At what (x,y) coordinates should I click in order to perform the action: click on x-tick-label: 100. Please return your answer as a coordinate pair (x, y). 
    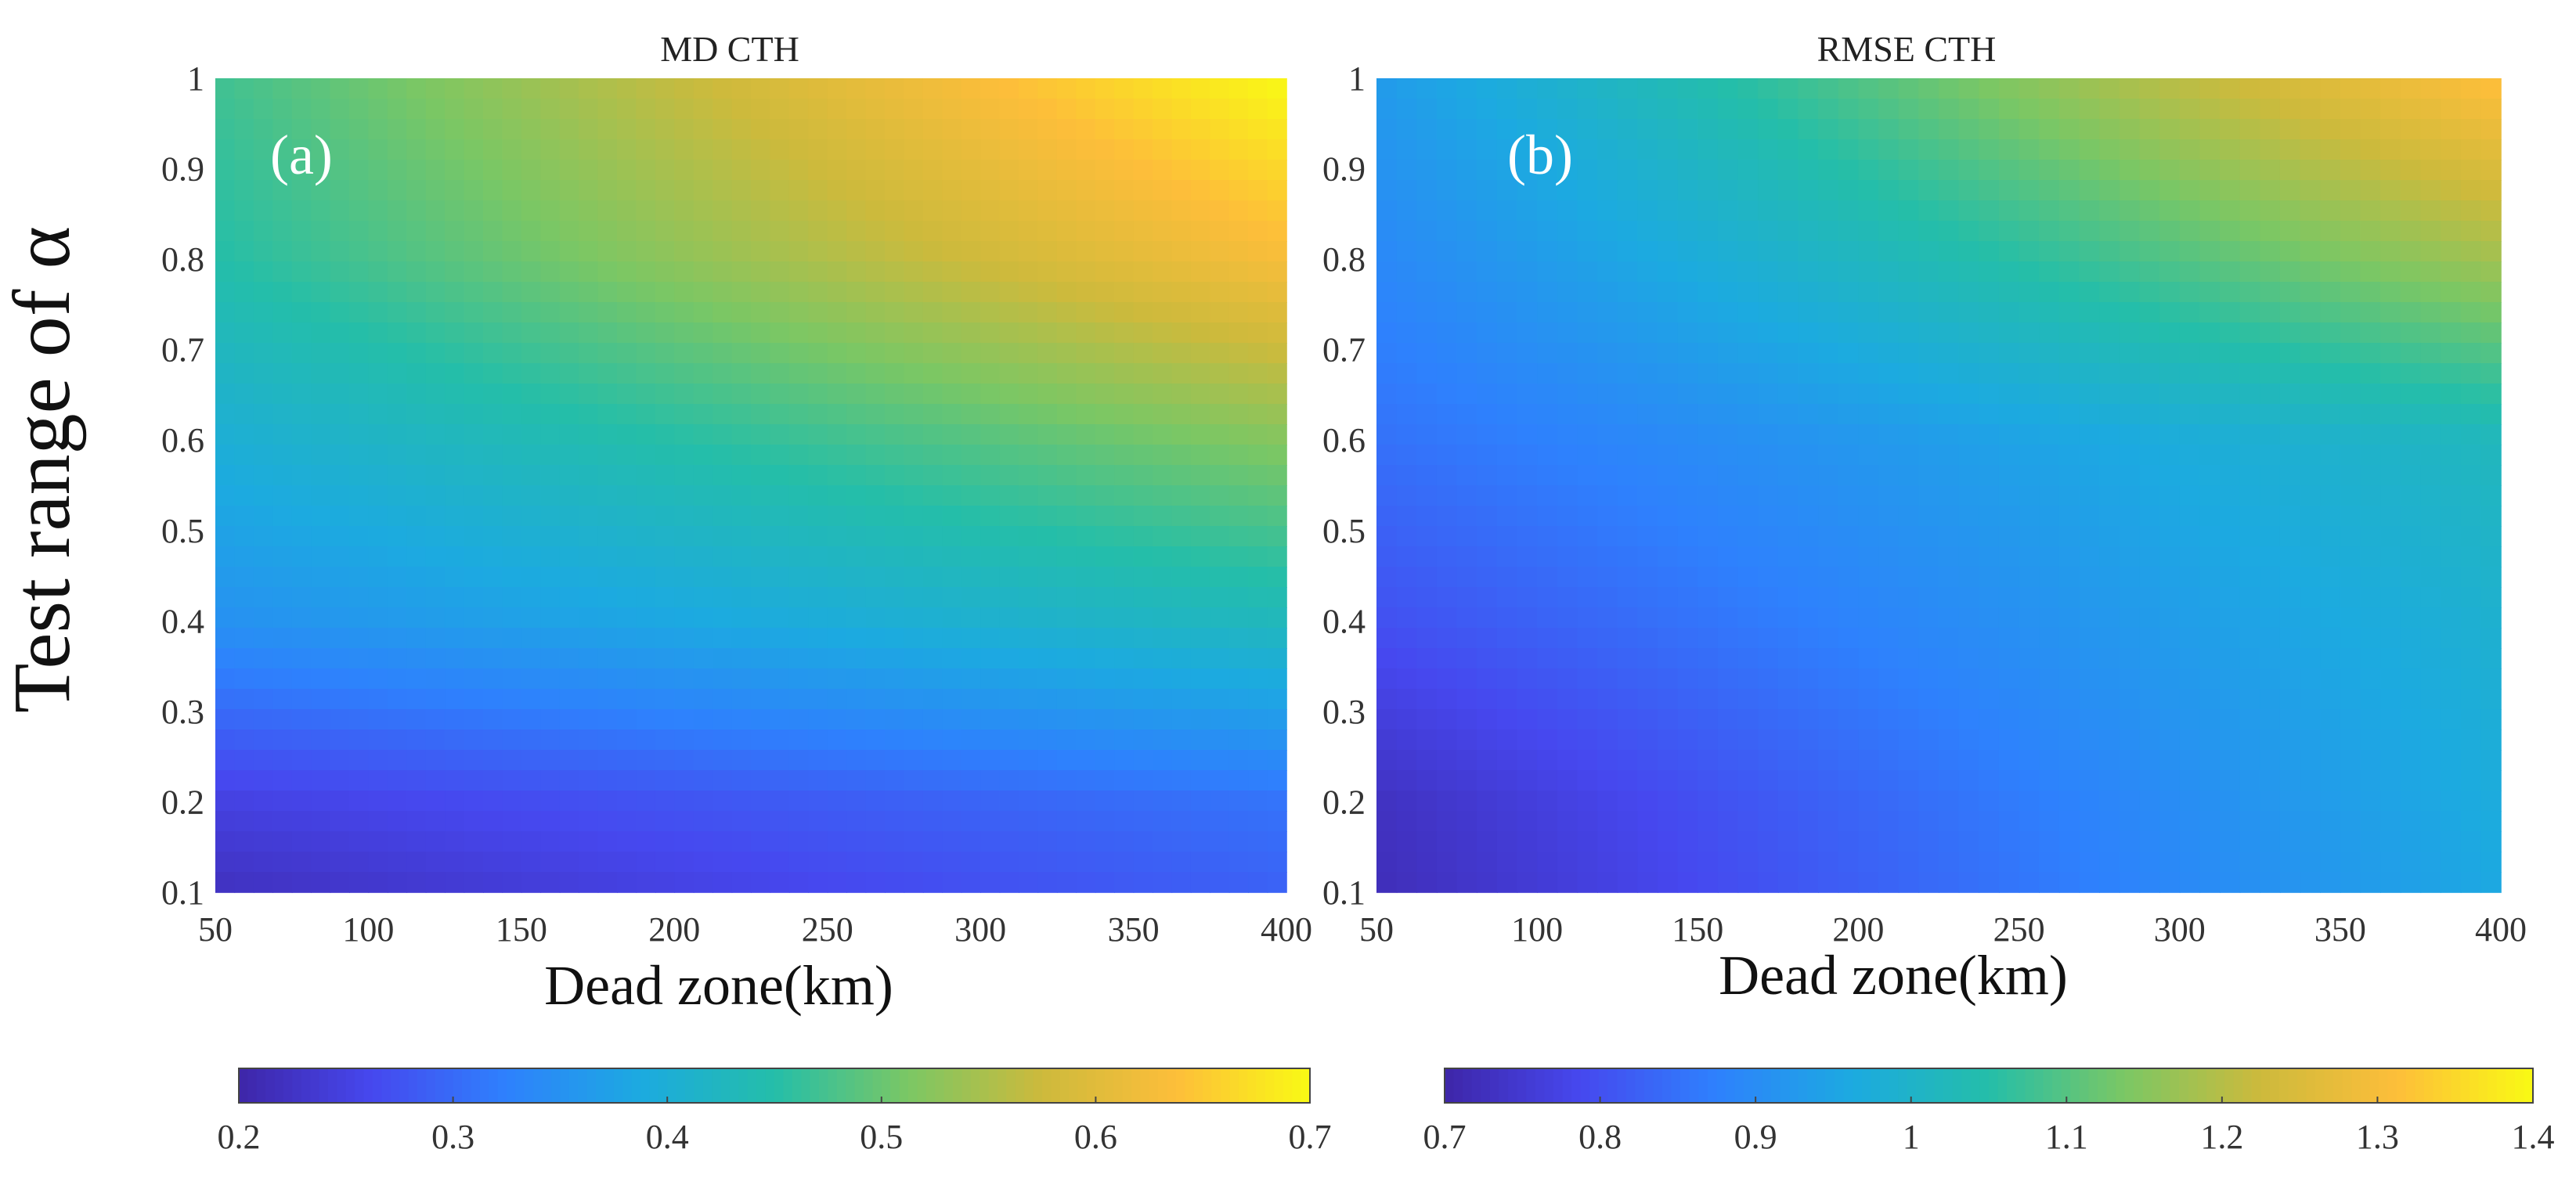
    Looking at the image, I should click on (1537, 929).